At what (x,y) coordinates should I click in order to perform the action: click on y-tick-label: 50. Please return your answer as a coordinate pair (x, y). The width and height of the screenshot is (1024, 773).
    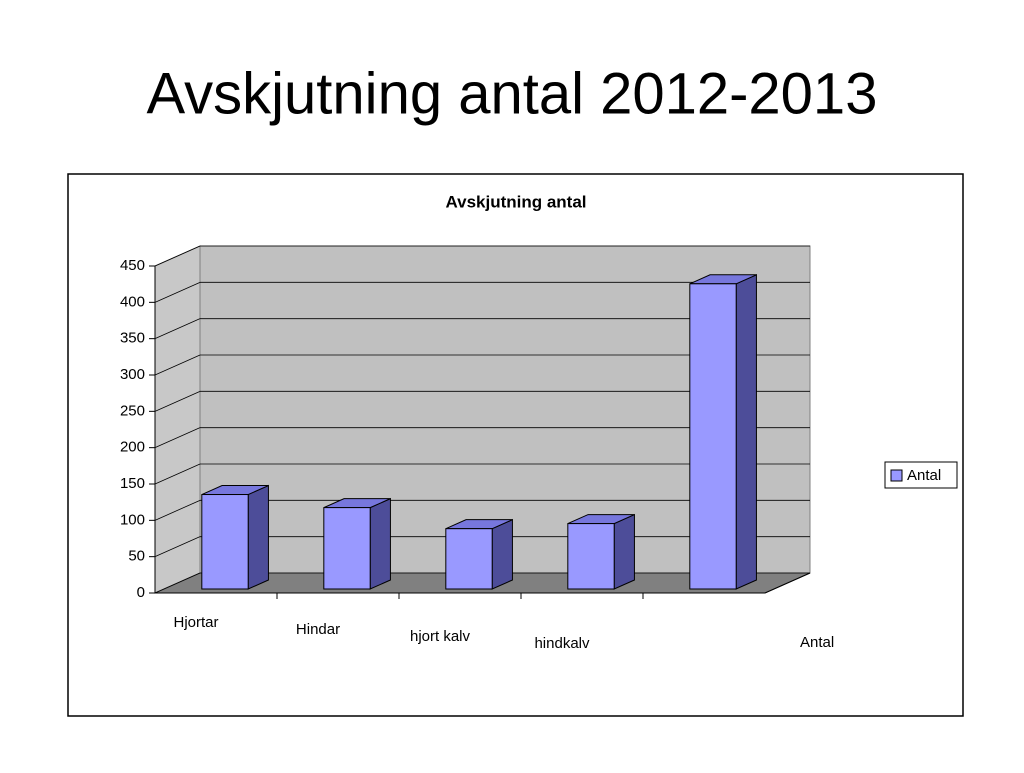
    Looking at the image, I should click on (136, 556).